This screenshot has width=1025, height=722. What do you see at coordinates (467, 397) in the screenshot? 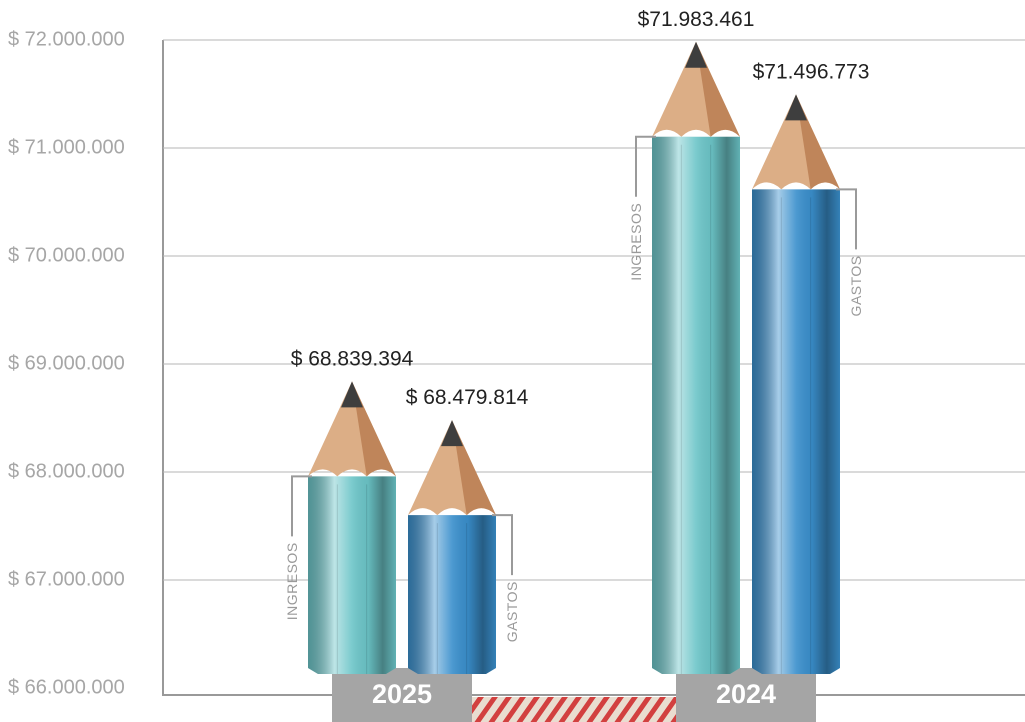
I see `value-label: $ 68.479.814` at bounding box center [467, 397].